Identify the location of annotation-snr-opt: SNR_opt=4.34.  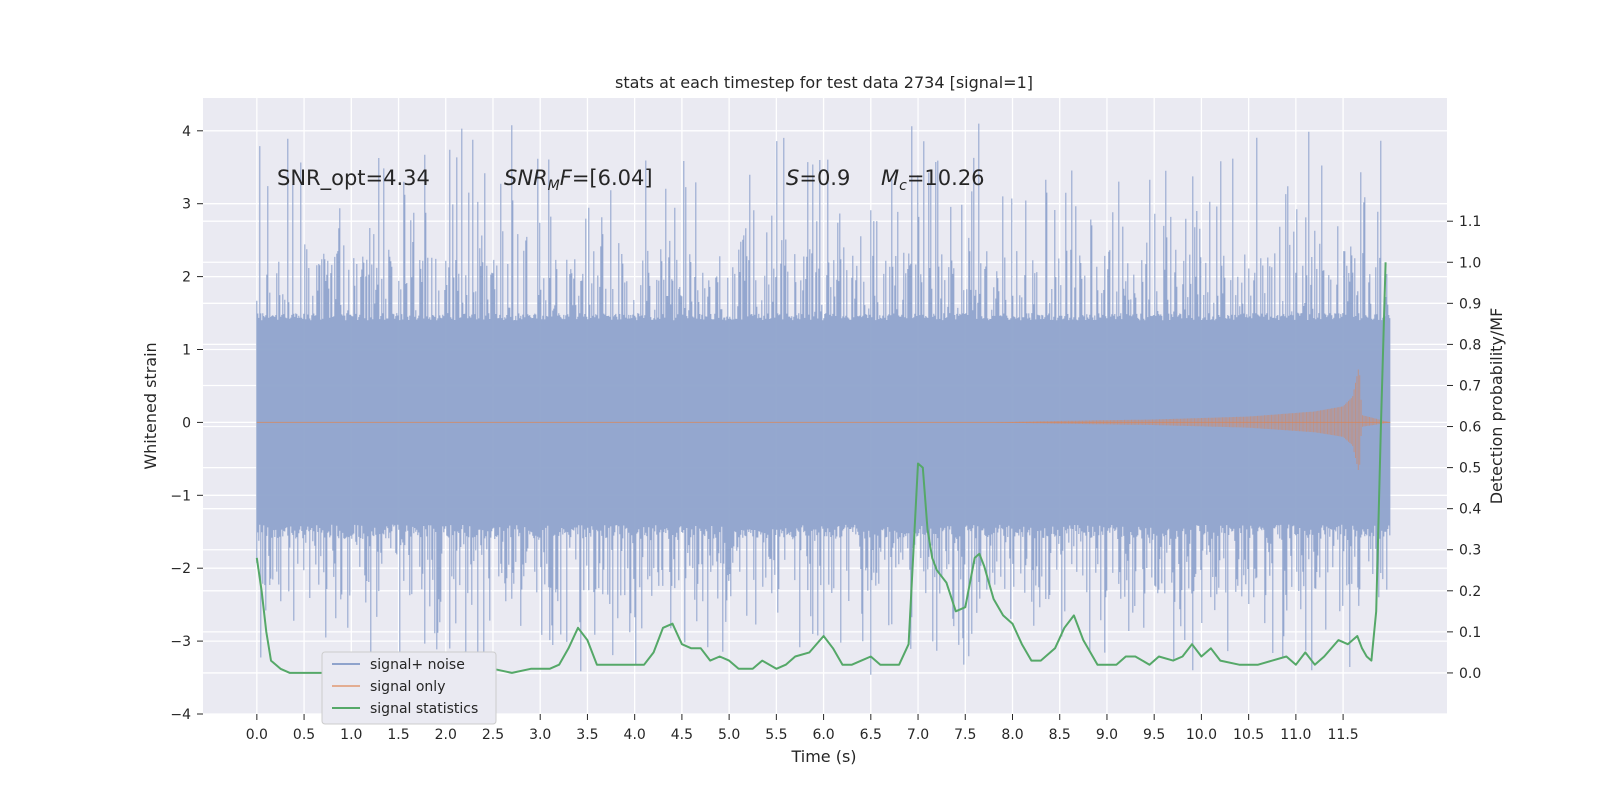
(353, 178).